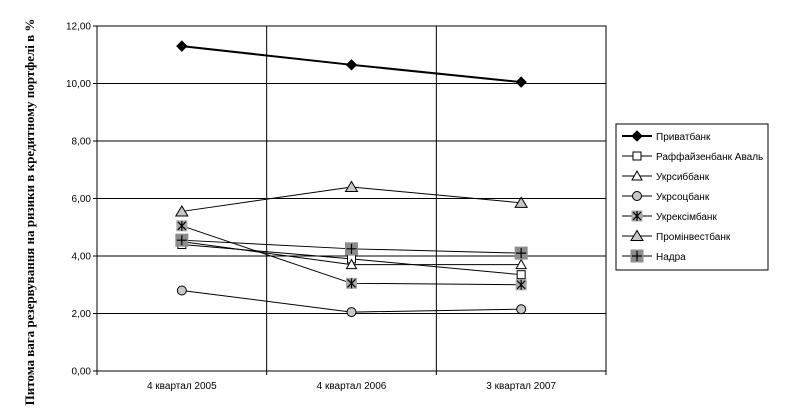 The image size is (788, 416). I want to click on data-point-3-2-shape, so click(521, 309).